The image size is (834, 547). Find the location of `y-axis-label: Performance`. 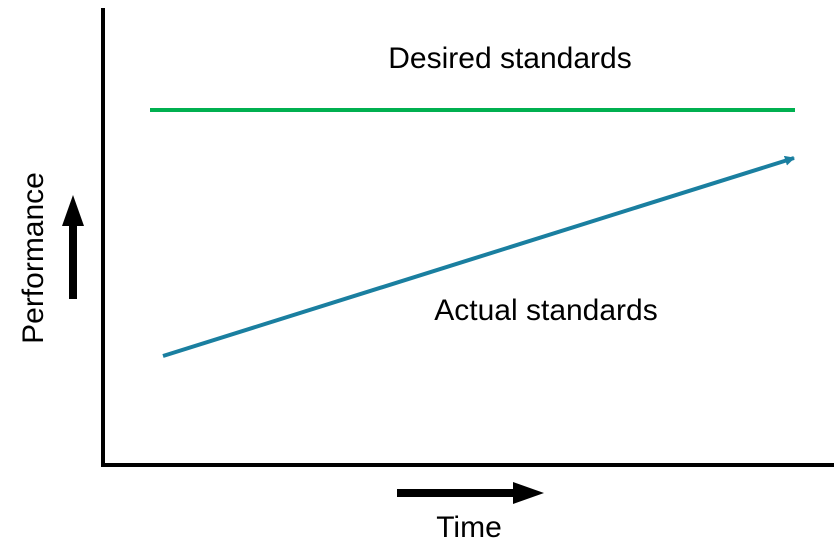

y-axis-label: Performance is located at coordinates (33, 258).